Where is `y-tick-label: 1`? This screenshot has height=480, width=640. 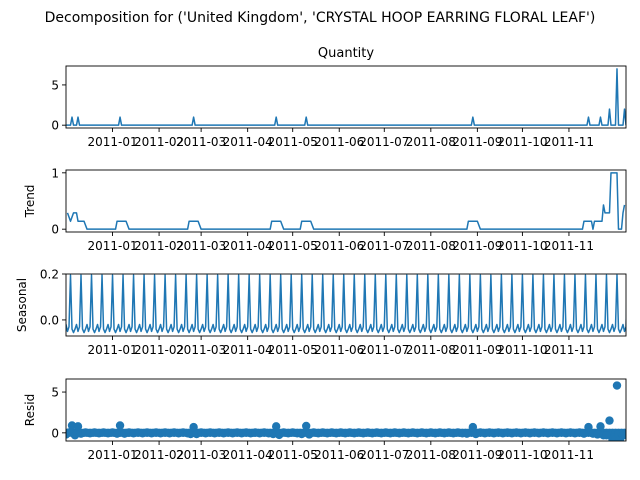
y-tick-label: 1 is located at coordinates (55, 173).